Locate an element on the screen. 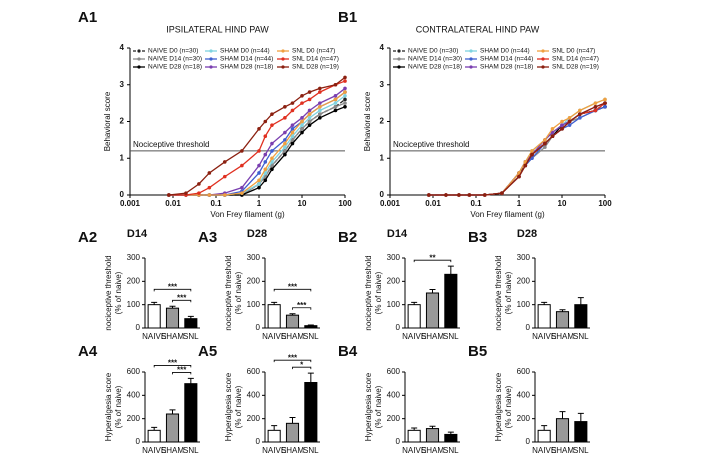 This screenshot has width=721, height=456. legend-label: SHAM D28 (n=18) is located at coordinates (506, 67).